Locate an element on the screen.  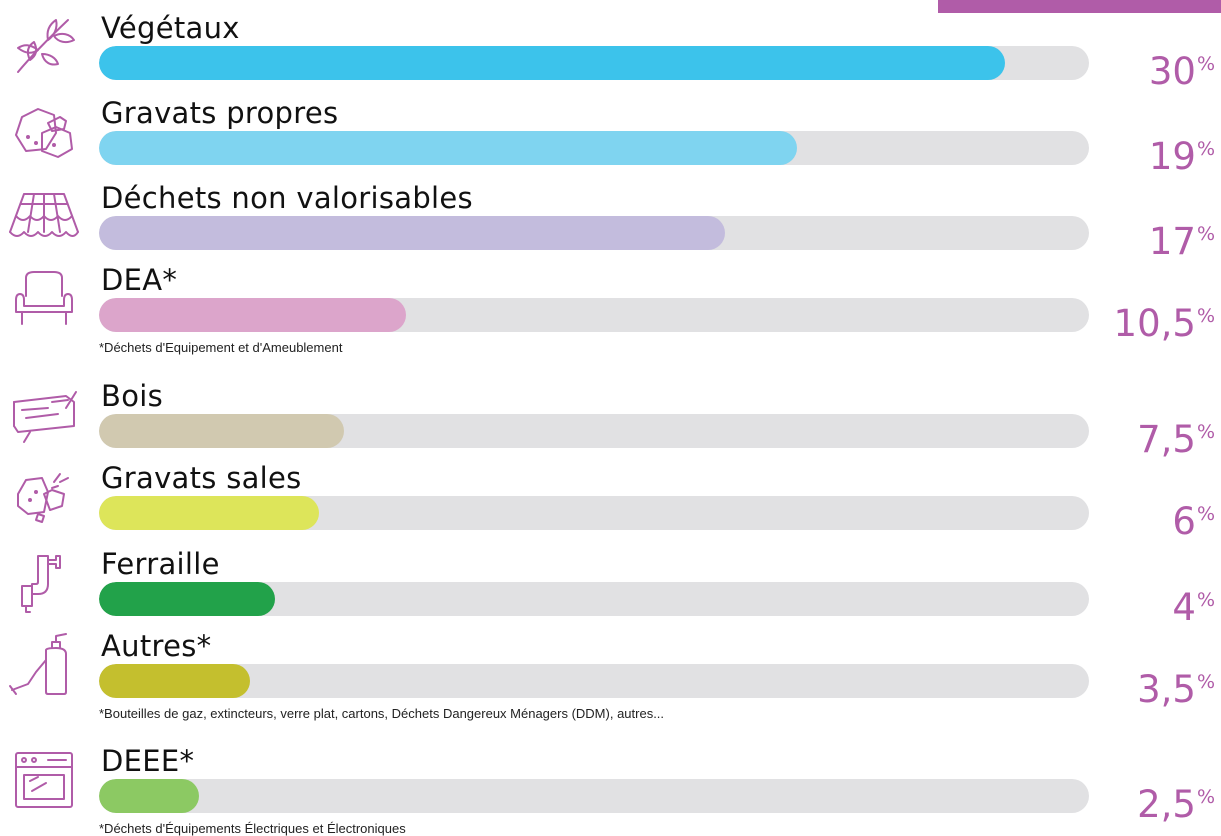
value-label: 10,5% is located at coordinates (1145, 320).